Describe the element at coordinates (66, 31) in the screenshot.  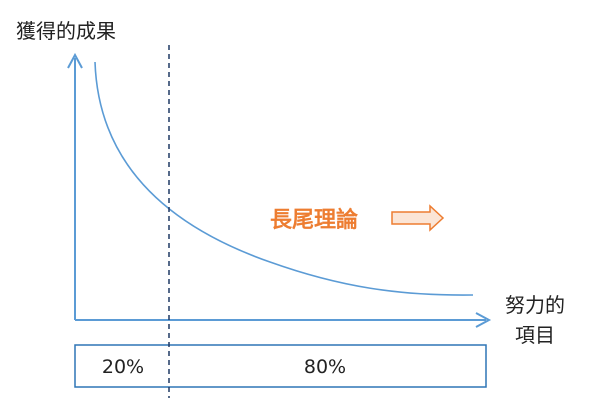
I see `y-axis-label: 獲得的成果` at that location.